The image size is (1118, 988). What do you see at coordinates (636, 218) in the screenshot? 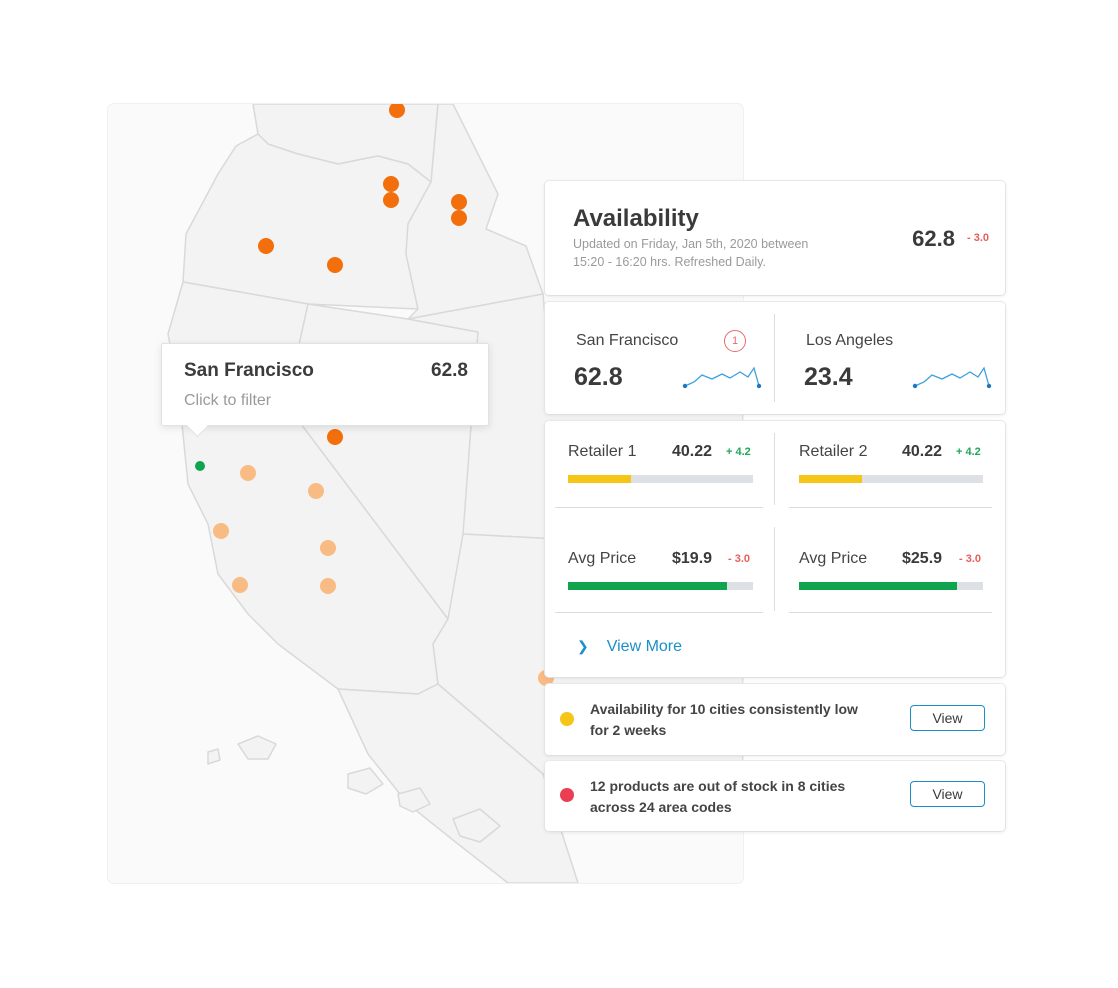
I see `availability-title: Availability` at bounding box center [636, 218].